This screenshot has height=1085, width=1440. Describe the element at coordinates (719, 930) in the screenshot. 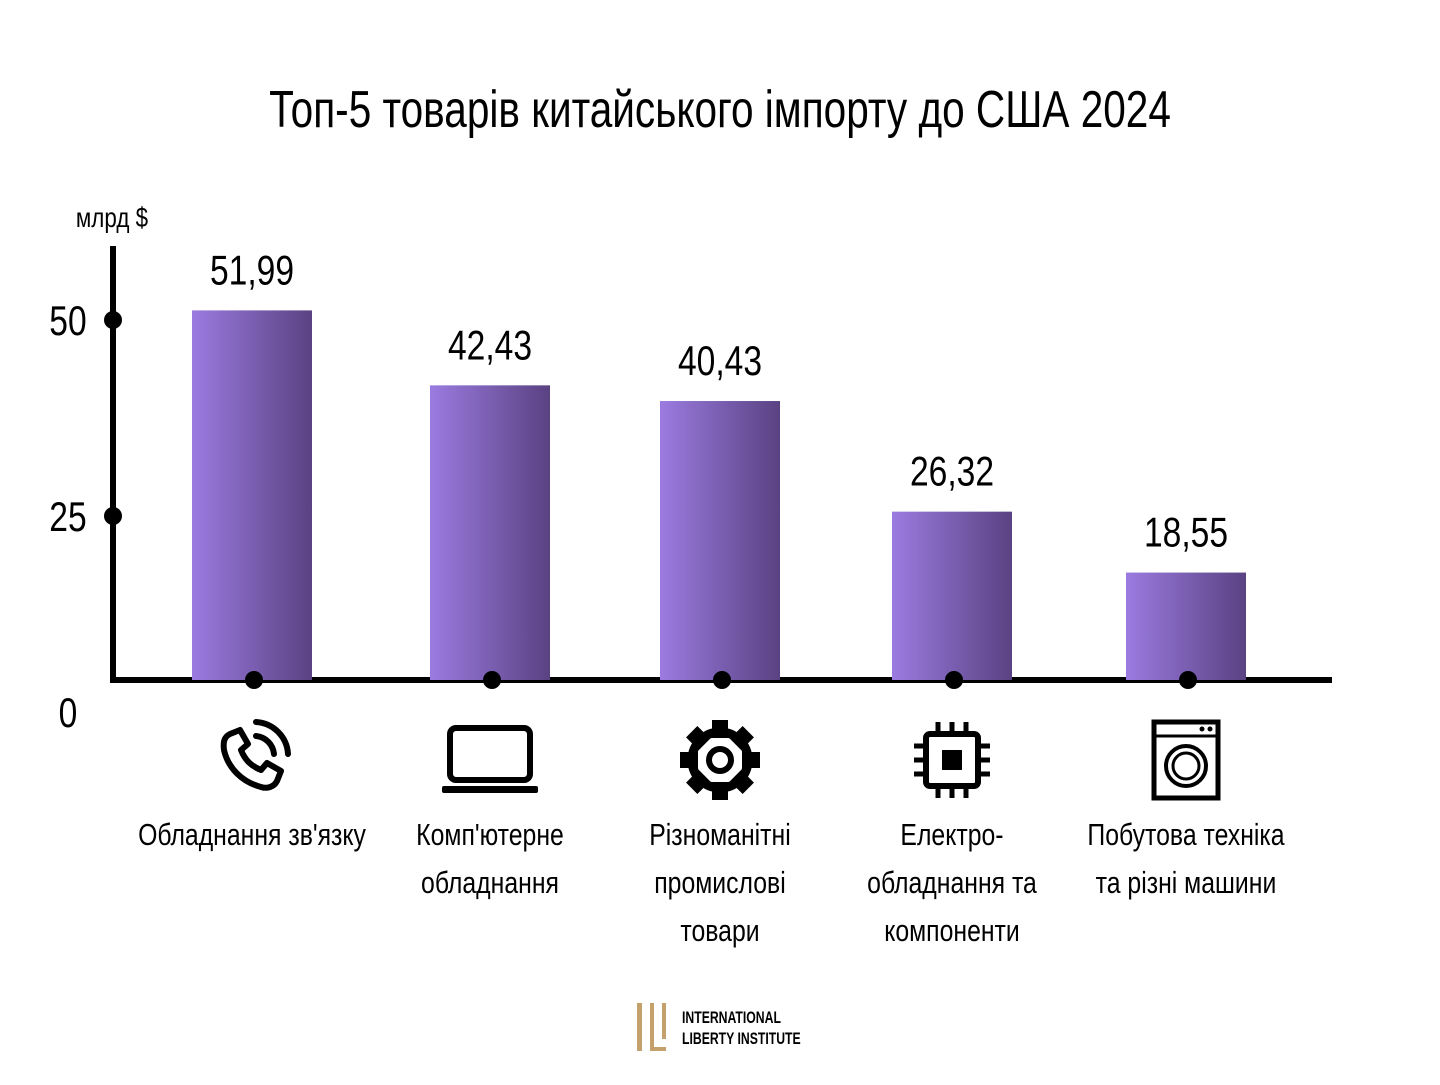

I see `category-label: товари` at that location.